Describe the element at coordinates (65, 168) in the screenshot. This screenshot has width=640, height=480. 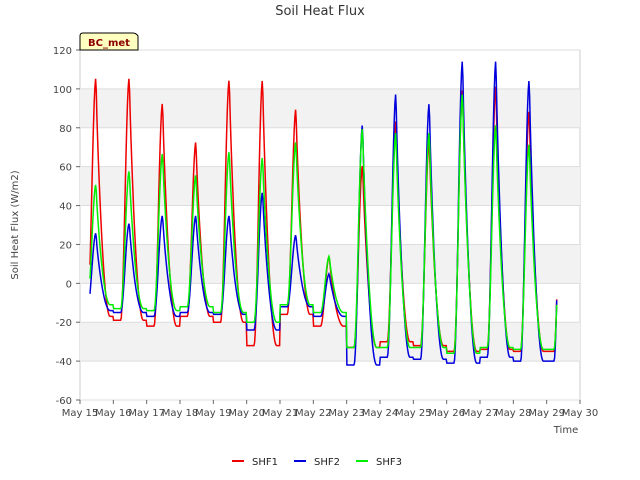
I see `y-tick-label: 60` at that location.